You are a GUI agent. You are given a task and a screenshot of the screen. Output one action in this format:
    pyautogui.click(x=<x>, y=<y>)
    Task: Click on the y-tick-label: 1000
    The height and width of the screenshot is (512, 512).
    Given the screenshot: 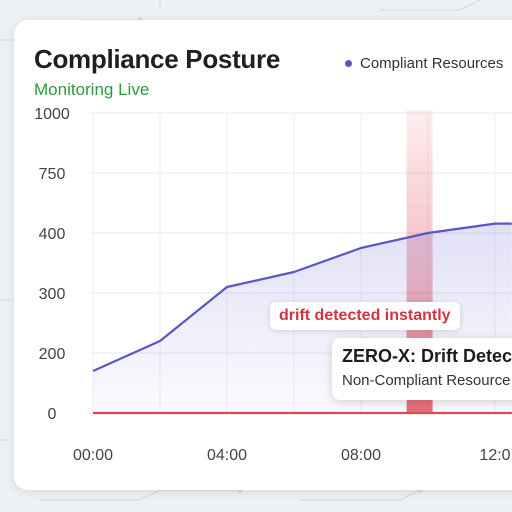 What is the action you would take?
    pyautogui.click(x=52, y=114)
    